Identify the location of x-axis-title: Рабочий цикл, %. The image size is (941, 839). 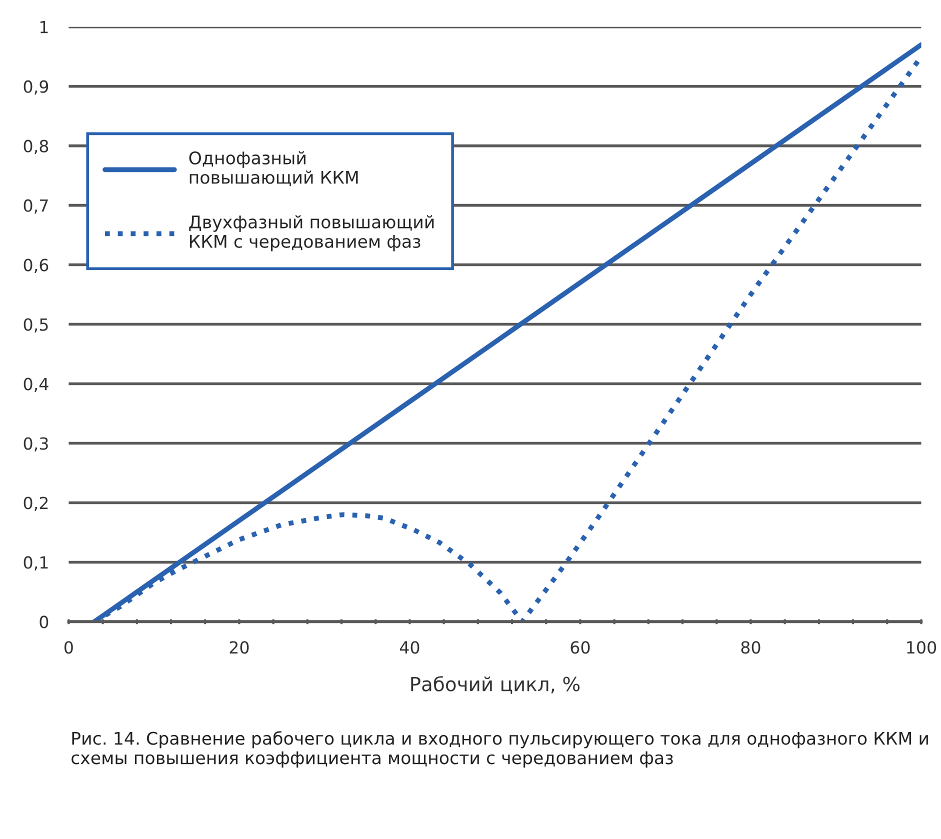
(495, 685).